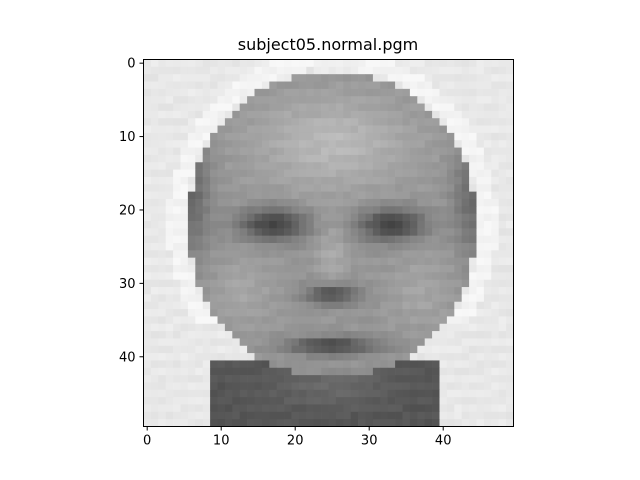  What do you see at coordinates (127, 210) in the screenshot?
I see `y-tick-label: 20` at bounding box center [127, 210].